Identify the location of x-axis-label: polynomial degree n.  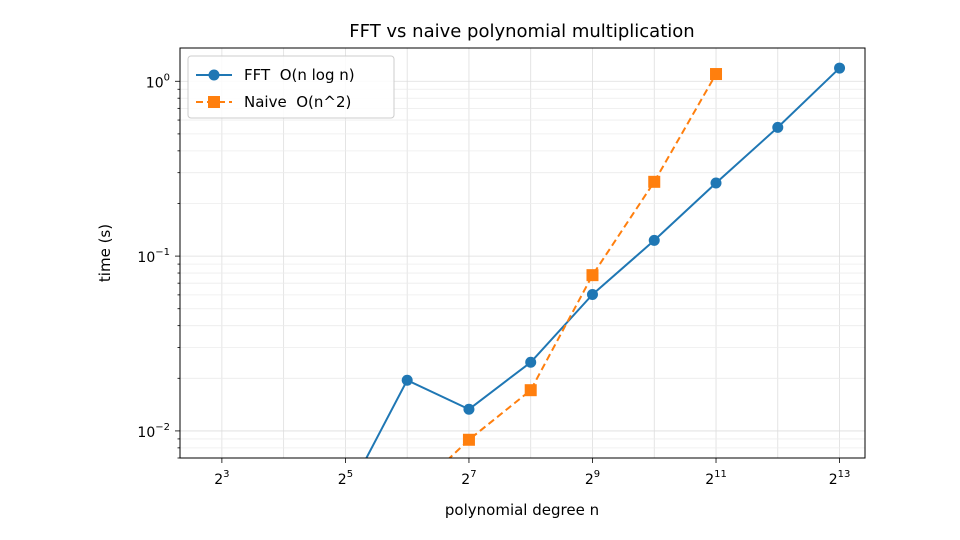
(522, 510).